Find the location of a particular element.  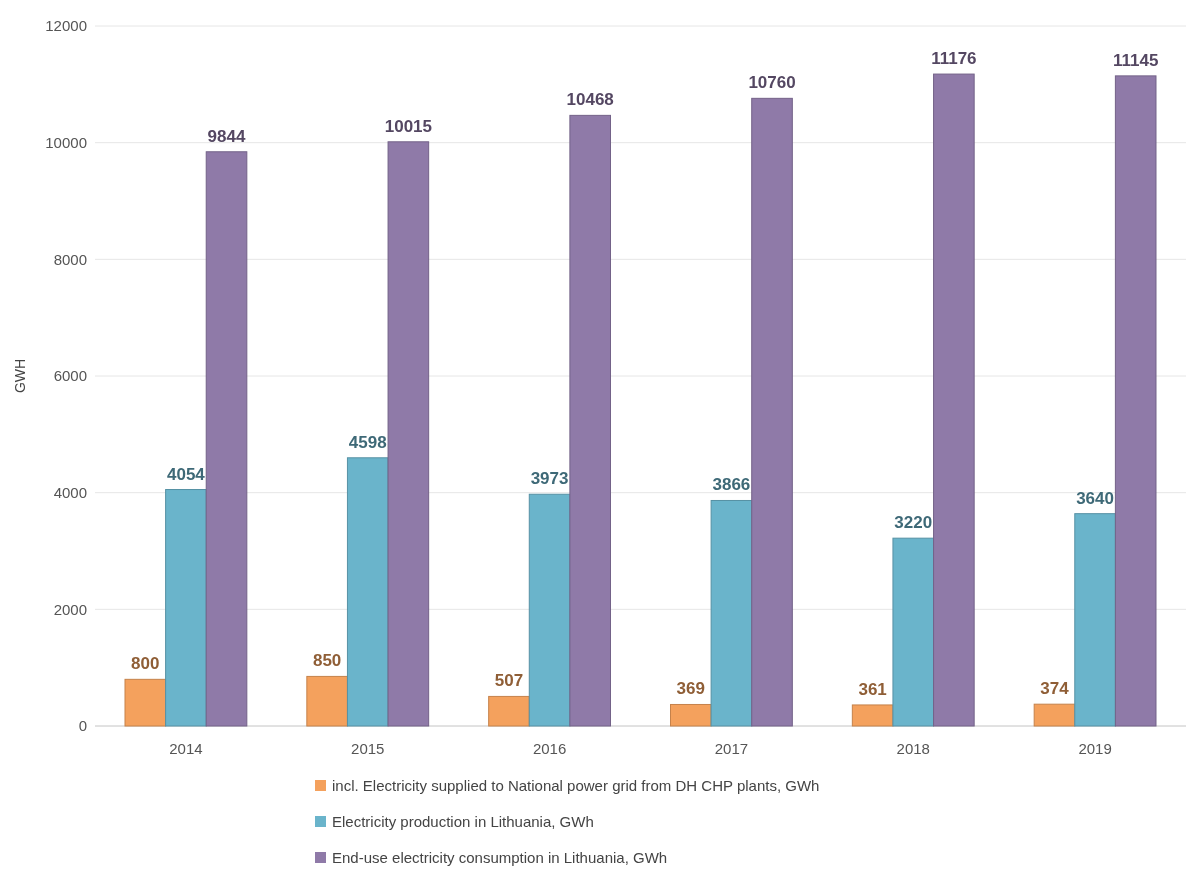

data-label: 10468 is located at coordinates (590, 100).